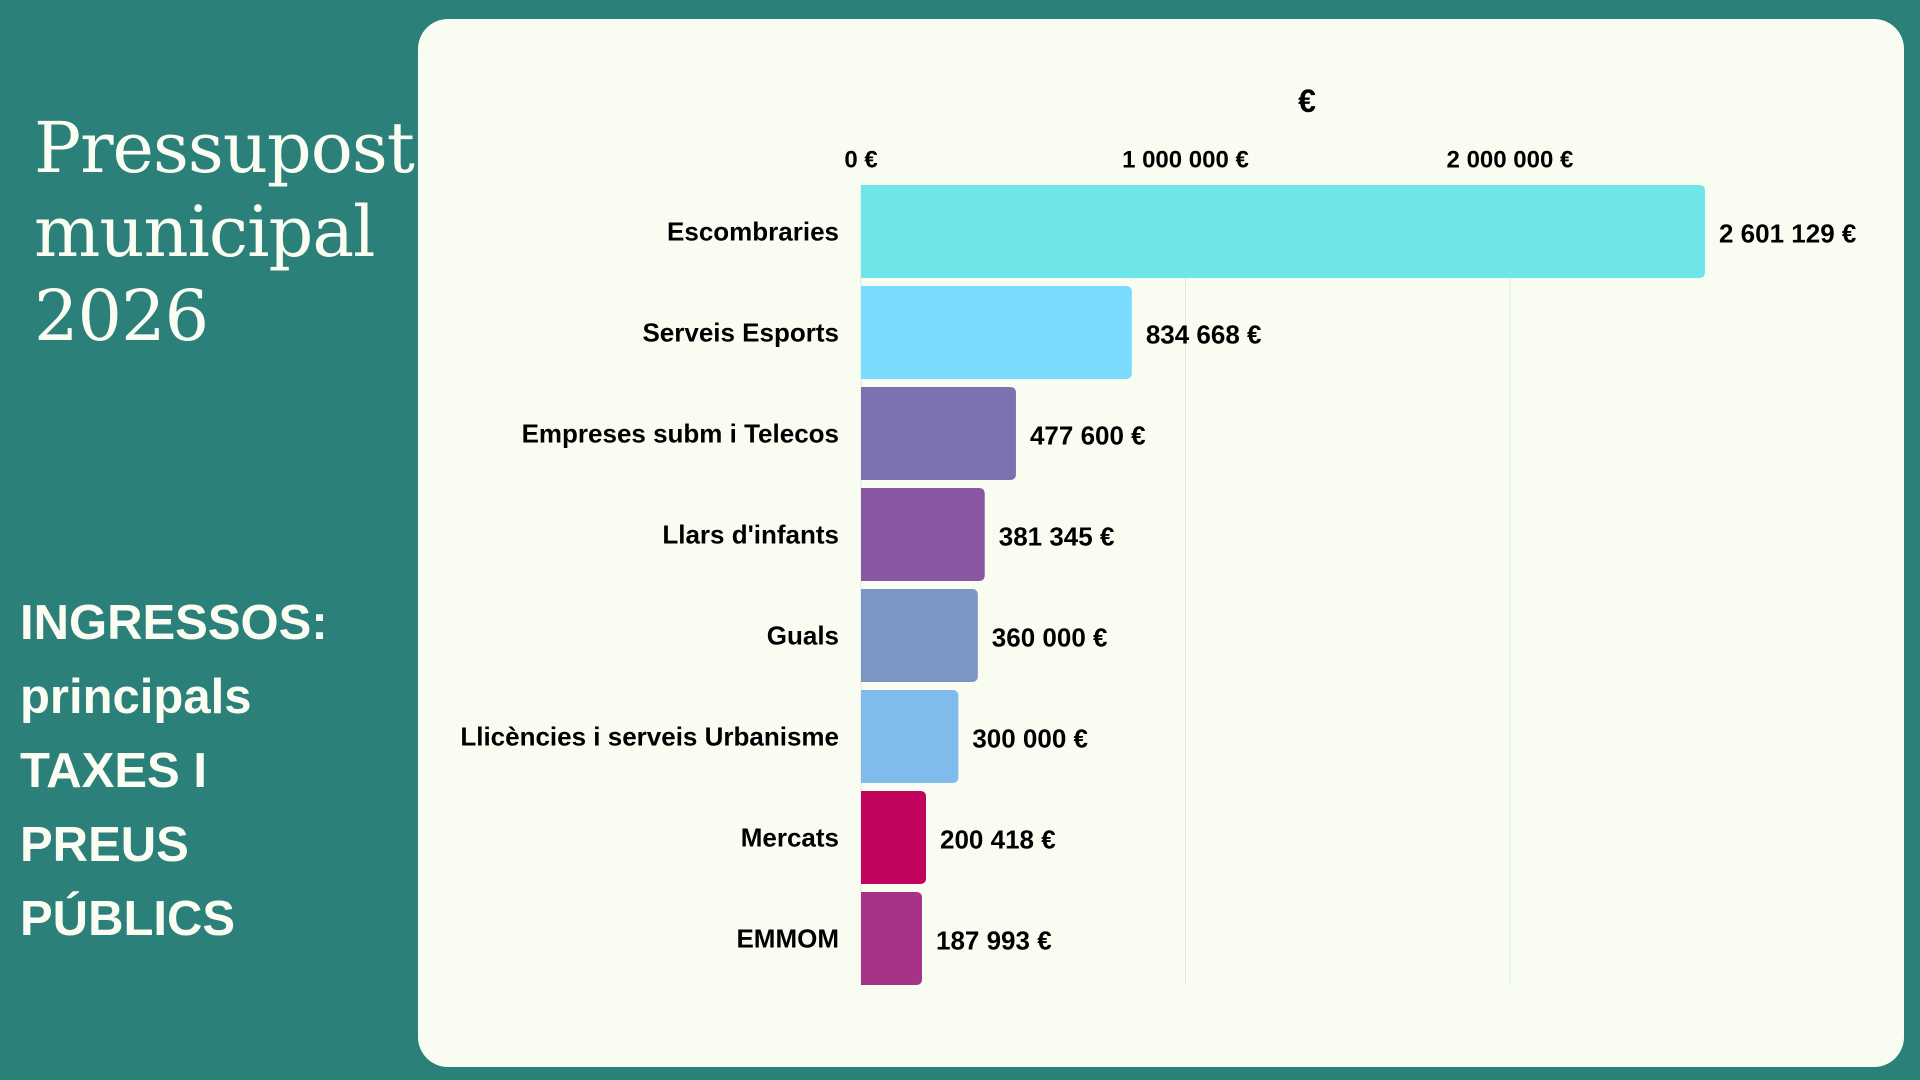  Describe the element at coordinates (104, 845) in the screenshot. I see `subtitle-line: PREUS` at that location.